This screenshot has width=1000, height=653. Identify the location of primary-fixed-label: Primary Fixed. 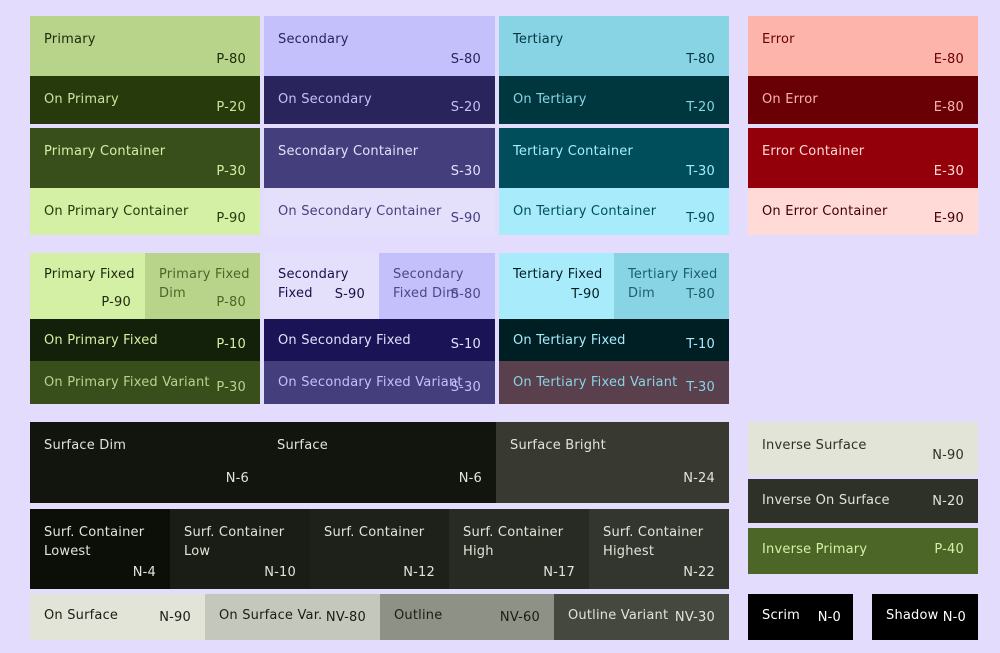
(89, 274).